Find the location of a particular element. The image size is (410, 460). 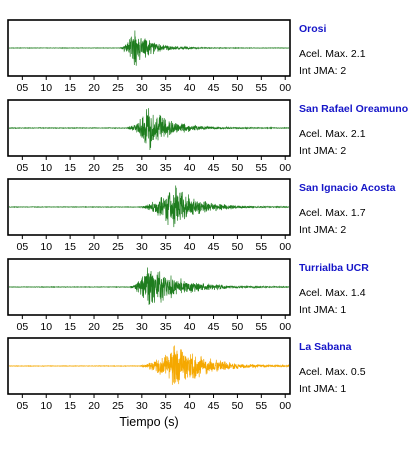

station-name: Orosi is located at coordinates (313, 29).